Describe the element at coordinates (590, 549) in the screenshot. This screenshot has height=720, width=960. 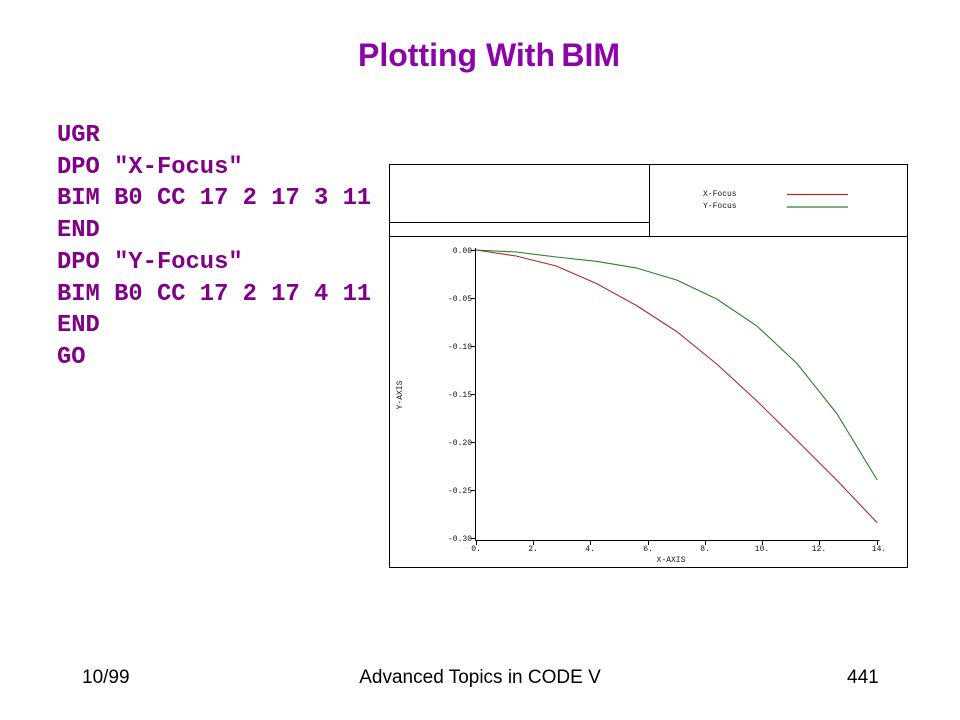
I see `svg-text: 4.` at that location.